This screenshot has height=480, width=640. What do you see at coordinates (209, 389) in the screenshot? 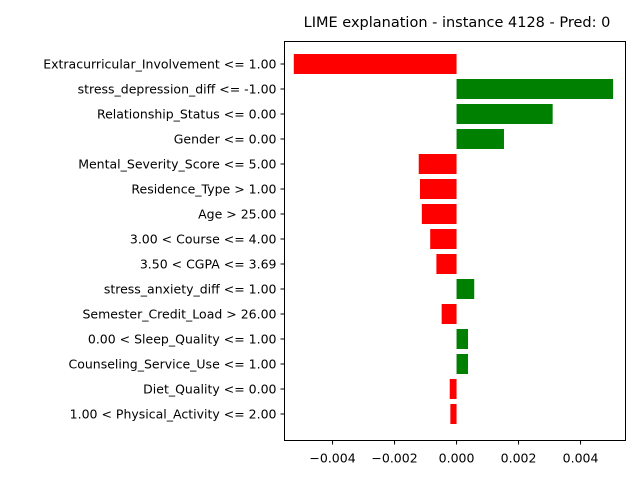
I see `y-tick-label-13: Diet_Quality <= 0.00` at bounding box center [209, 389].